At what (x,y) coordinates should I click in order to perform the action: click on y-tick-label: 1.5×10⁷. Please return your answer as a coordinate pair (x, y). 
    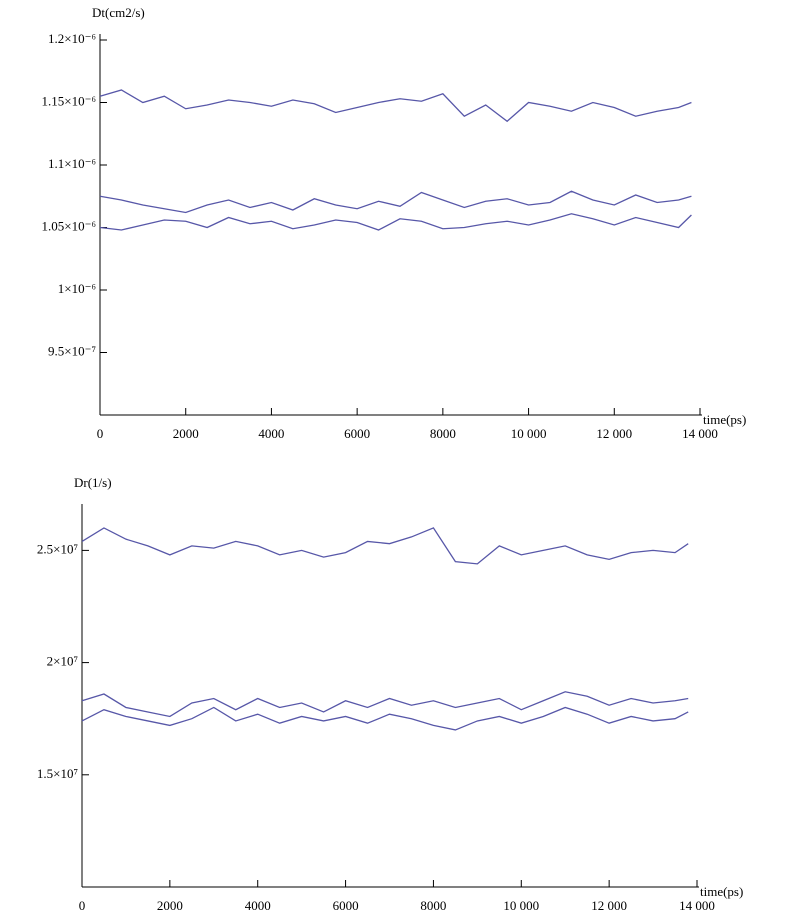
    Looking at the image, I should click on (57, 773).